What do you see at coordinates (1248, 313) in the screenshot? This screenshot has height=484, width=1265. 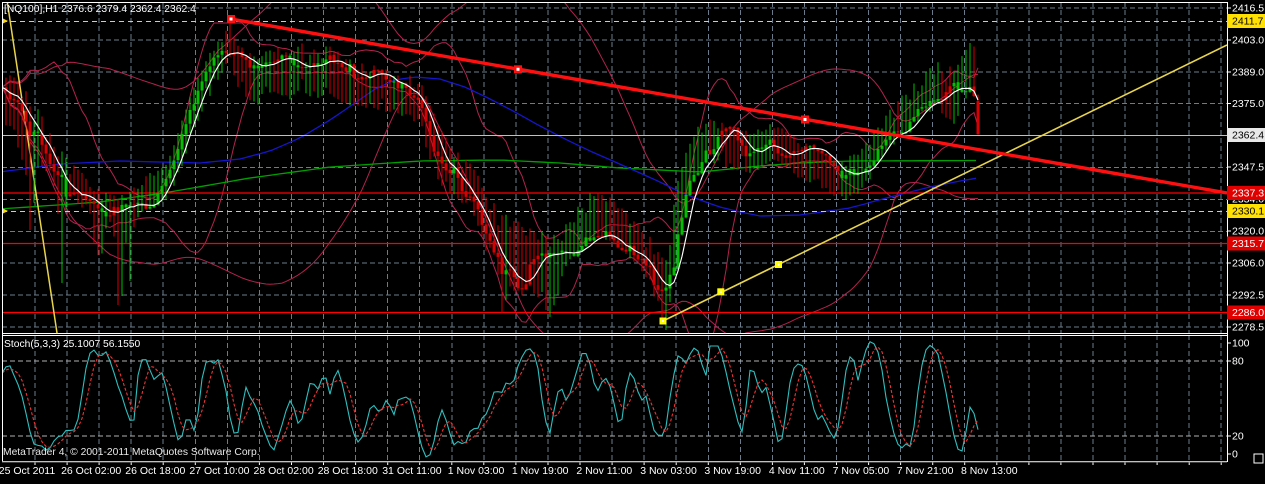 I see `svg-text: 2286.0` at bounding box center [1248, 313].